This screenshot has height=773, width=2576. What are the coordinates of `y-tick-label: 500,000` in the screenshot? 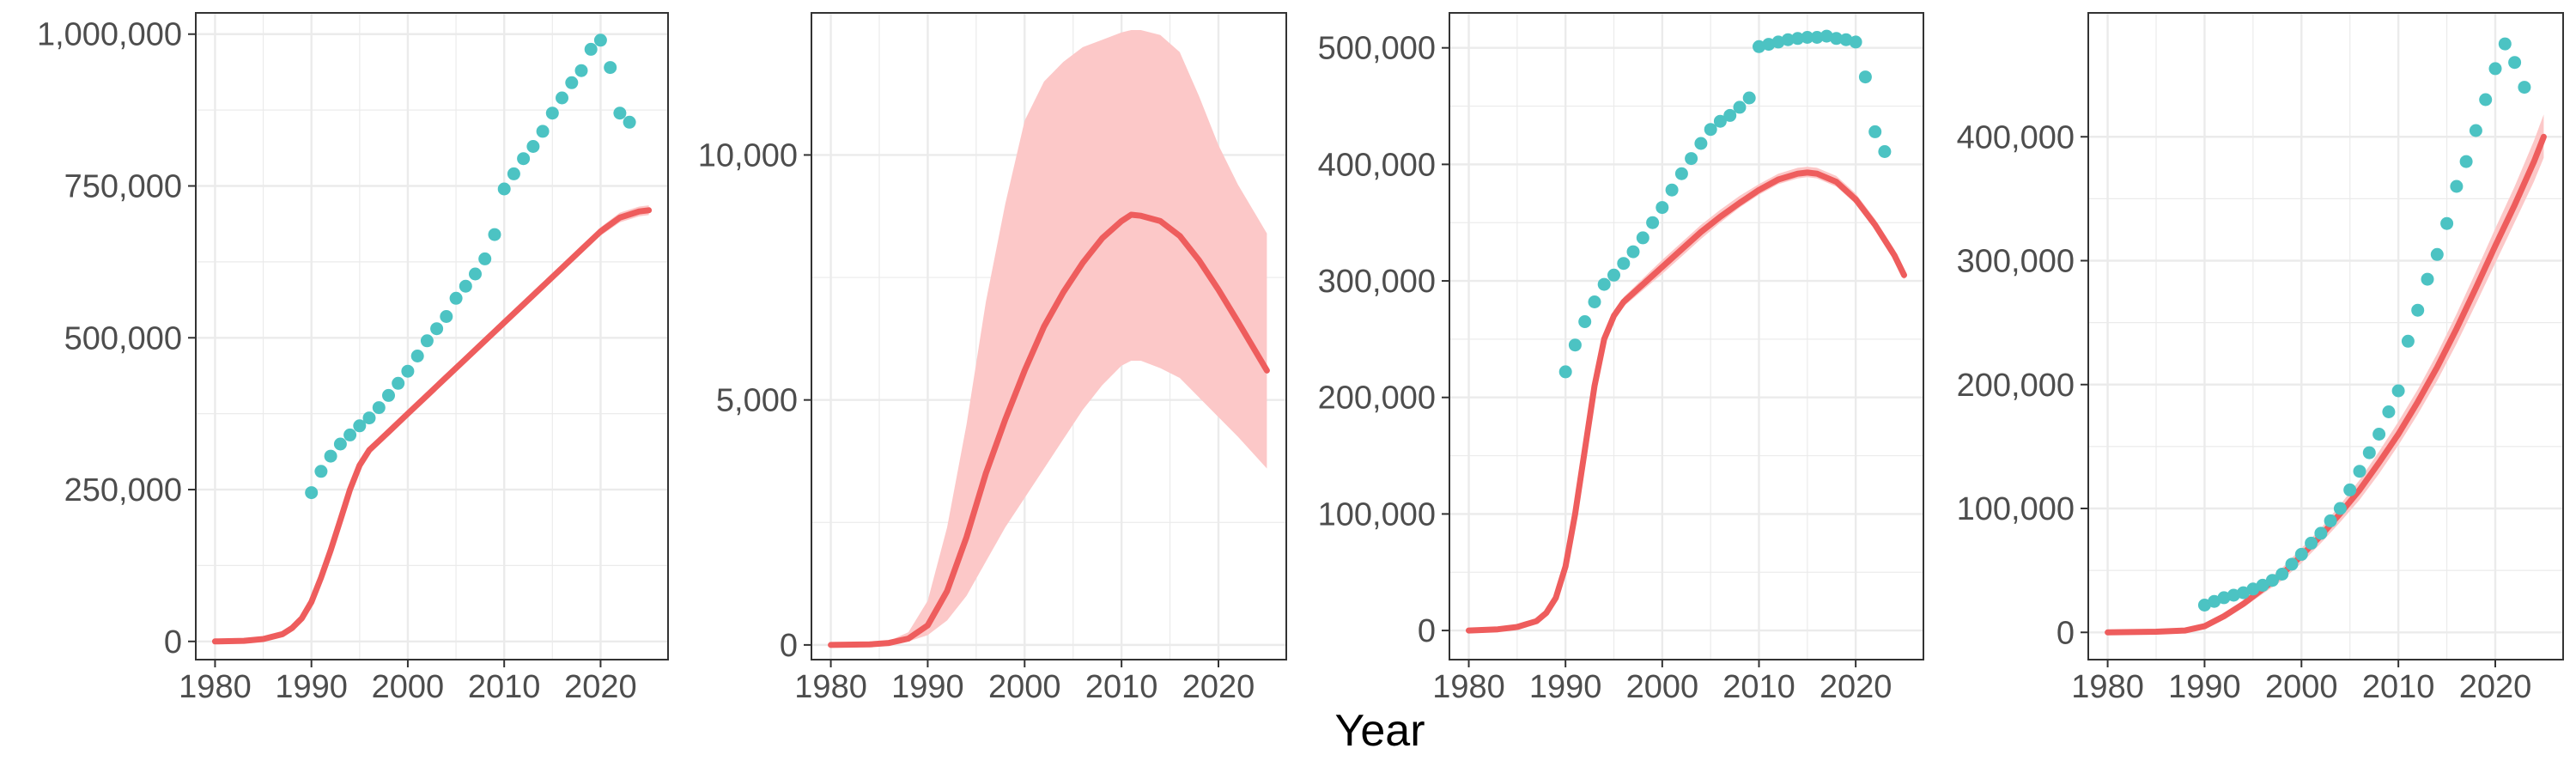 It's located at (123, 338).